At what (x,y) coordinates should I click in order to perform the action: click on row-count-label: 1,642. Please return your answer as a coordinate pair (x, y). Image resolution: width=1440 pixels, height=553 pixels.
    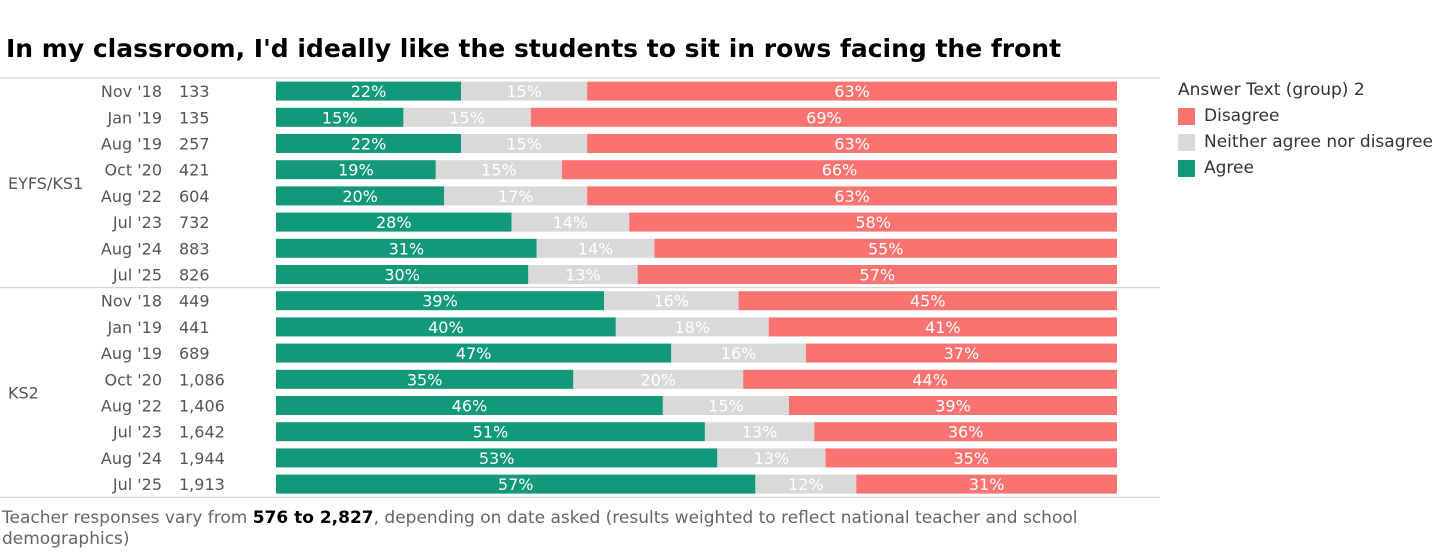
    Looking at the image, I should click on (202, 432).